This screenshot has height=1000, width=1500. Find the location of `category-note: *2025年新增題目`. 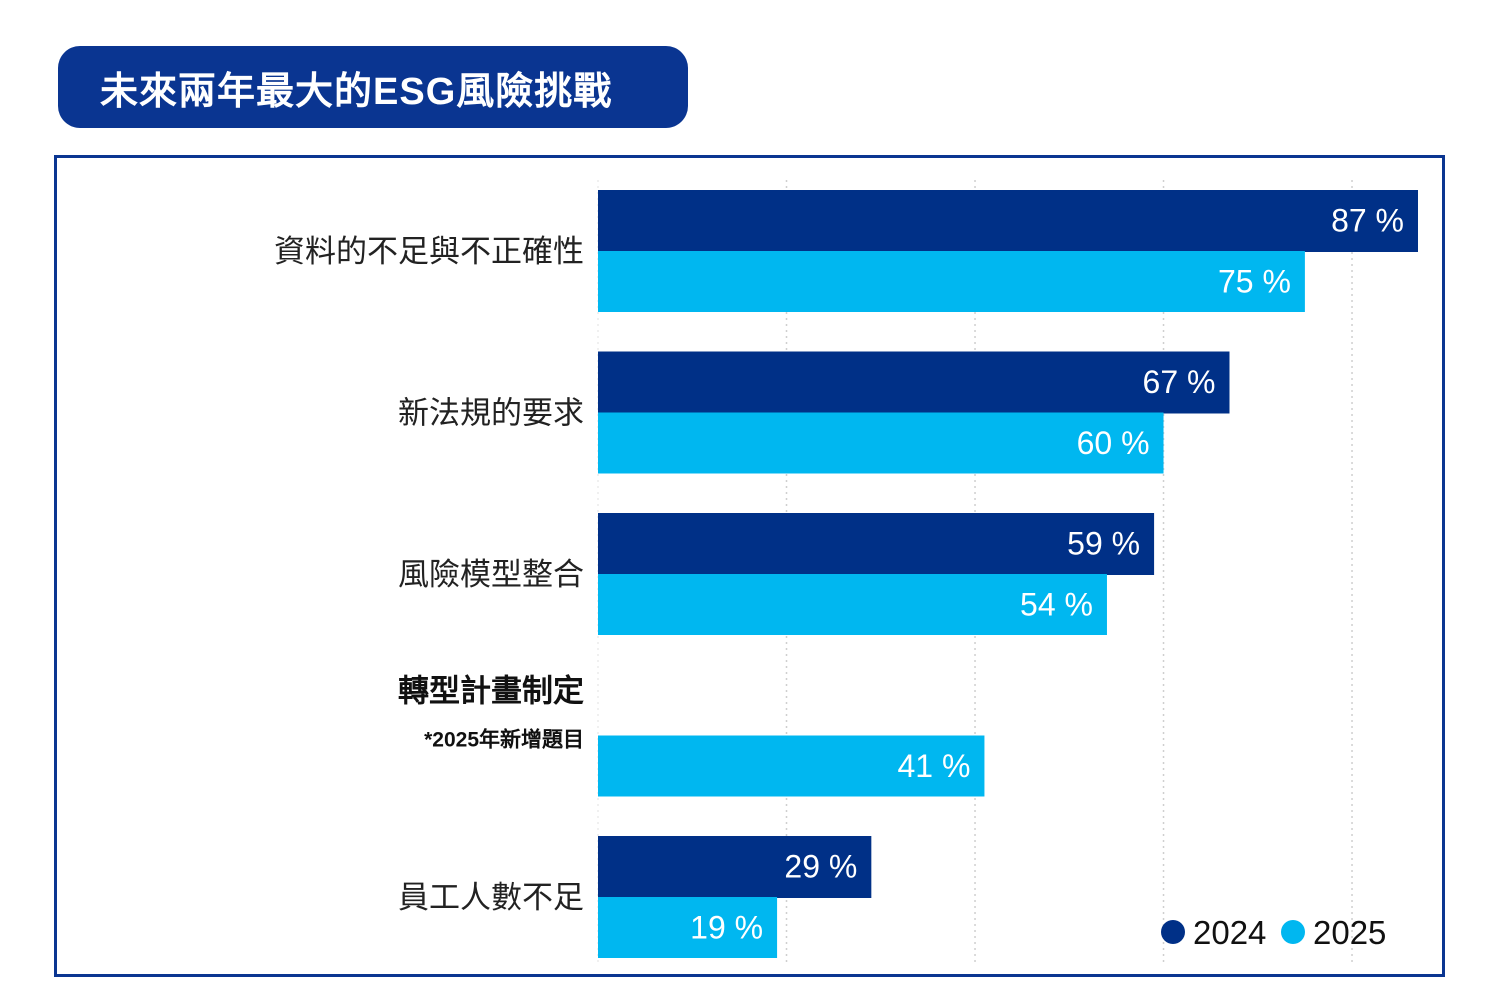

category-note: *2025年新增題目 is located at coordinates (504, 740).